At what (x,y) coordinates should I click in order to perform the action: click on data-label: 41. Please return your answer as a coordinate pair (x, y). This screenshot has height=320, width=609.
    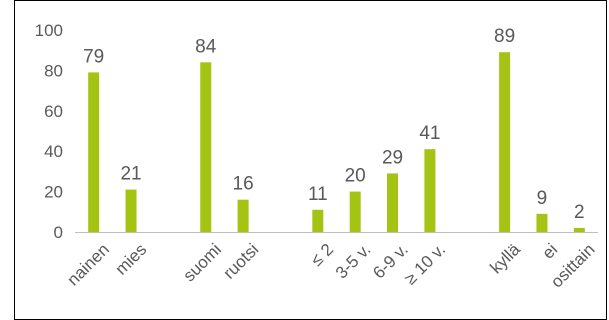
    Looking at the image, I should click on (429, 133).